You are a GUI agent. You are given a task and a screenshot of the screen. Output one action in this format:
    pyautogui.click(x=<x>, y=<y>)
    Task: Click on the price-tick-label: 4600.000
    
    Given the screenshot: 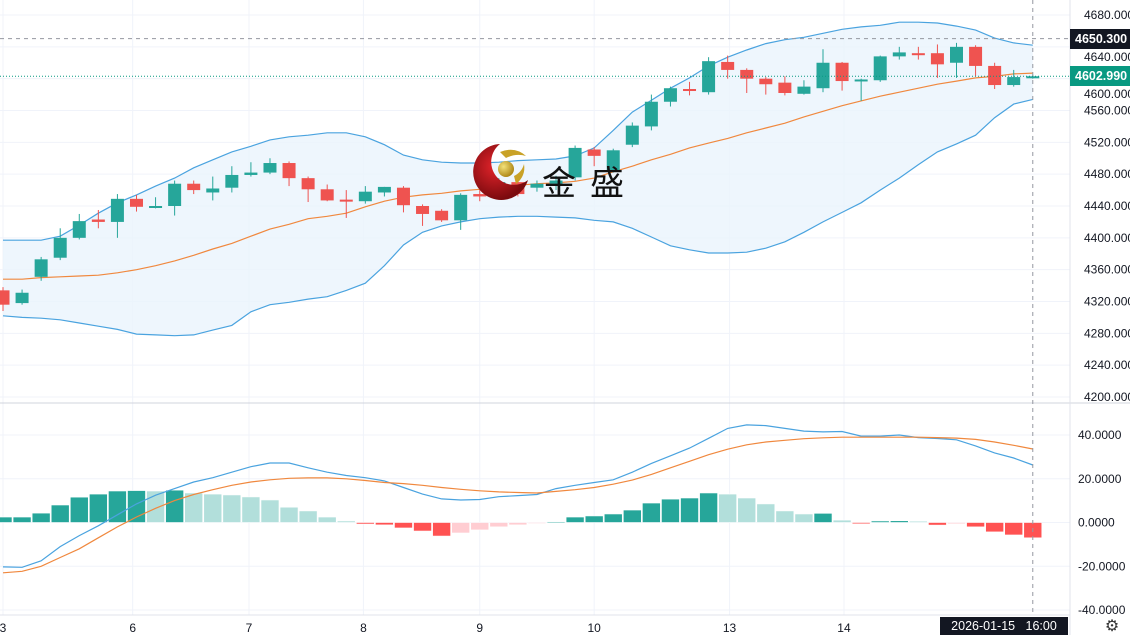 What is the action you would take?
    pyautogui.click(x=1107, y=94)
    